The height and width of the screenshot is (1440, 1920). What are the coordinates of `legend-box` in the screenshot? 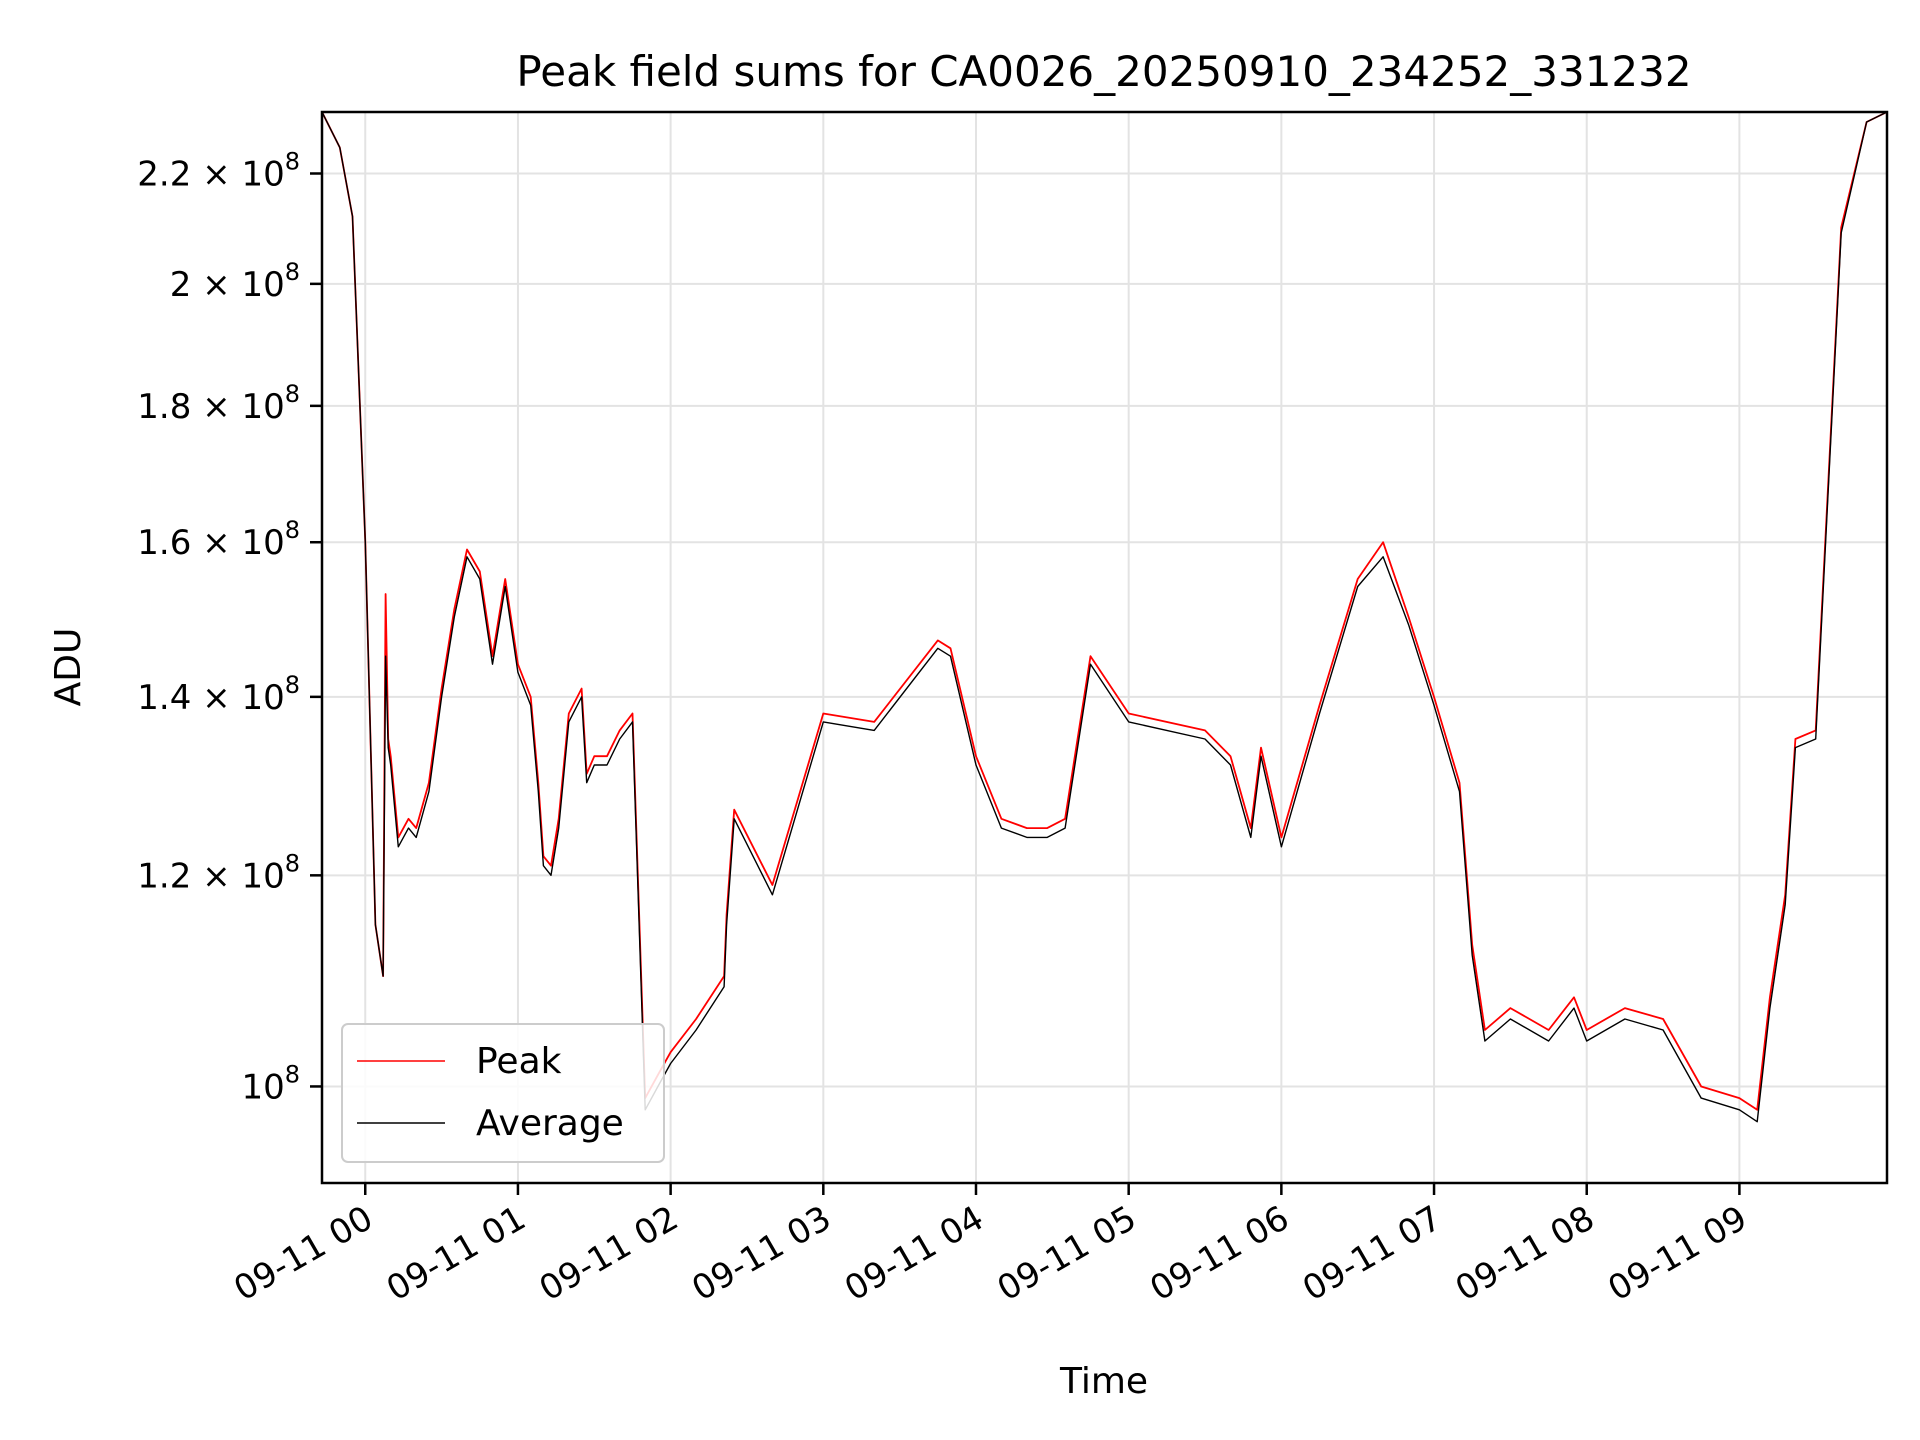 It's located at (503, 1093).